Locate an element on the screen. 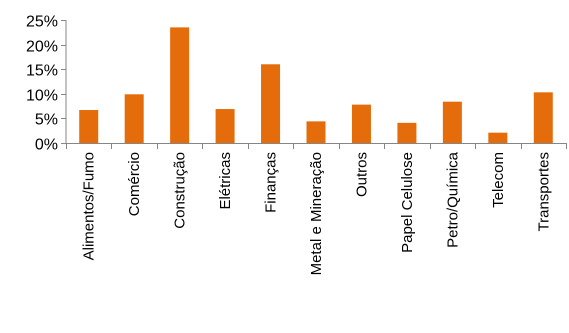 The image size is (569, 333). x-tick-label: Outros is located at coordinates (361, 174).